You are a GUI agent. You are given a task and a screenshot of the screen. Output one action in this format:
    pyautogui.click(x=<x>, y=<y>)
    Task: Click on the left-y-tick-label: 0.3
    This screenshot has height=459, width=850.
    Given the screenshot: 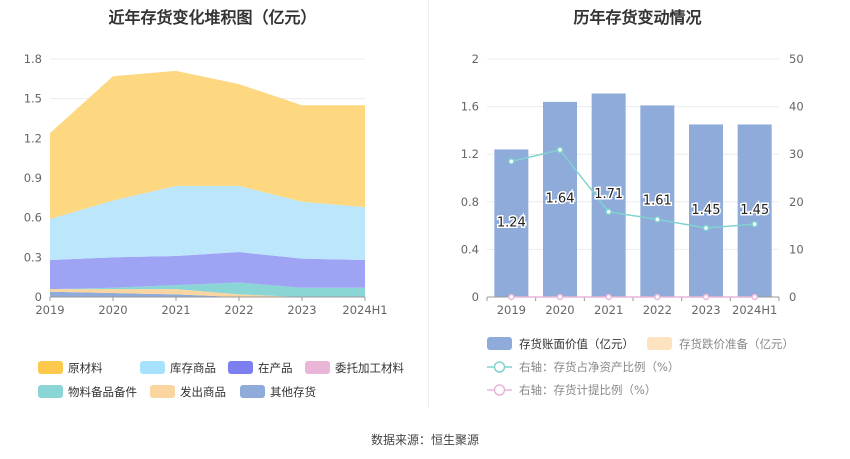 What is the action you would take?
    pyautogui.click(x=33, y=257)
    